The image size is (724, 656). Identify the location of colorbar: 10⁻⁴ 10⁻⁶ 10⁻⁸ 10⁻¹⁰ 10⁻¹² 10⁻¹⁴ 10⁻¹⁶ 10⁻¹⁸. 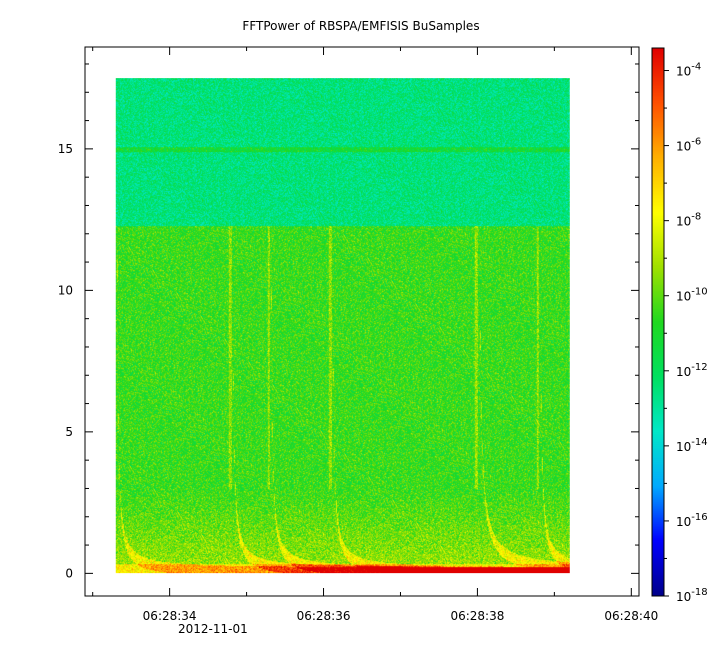
(679, 325).